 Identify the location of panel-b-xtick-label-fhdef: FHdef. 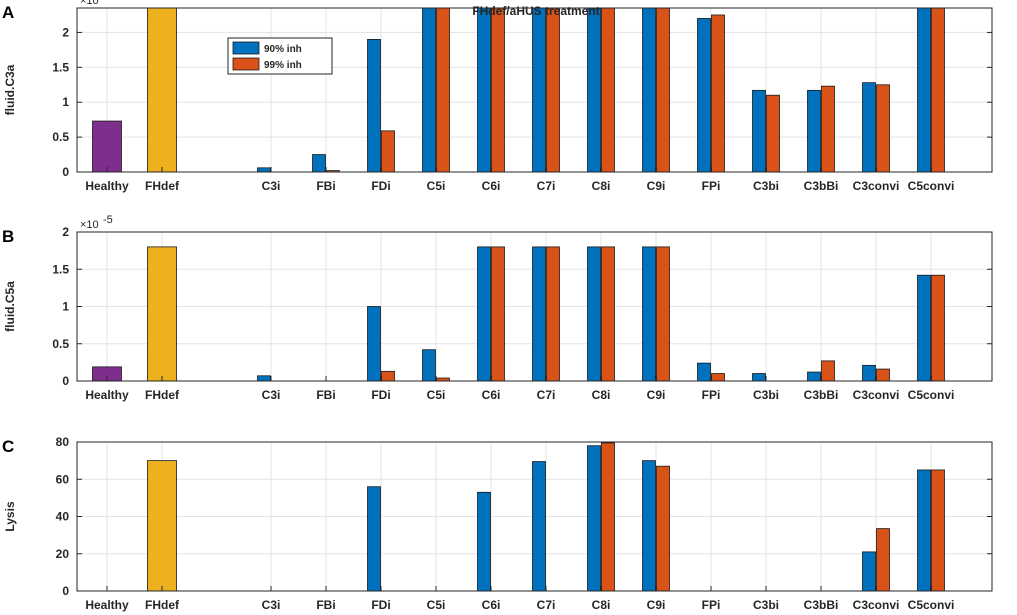
(162, 395).